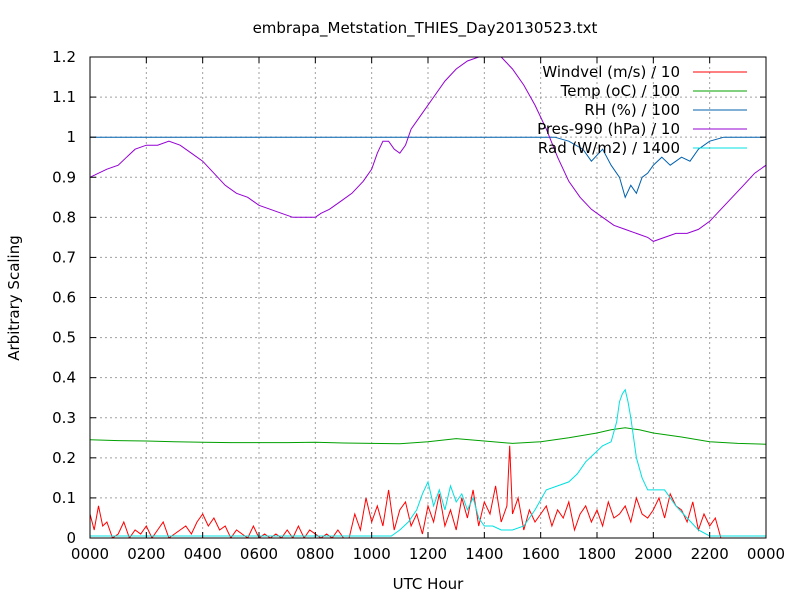 Image resolution: width=800 pixels, height=600 pixels. I want to click on x-tick-label: 1600, so click(541, 554).